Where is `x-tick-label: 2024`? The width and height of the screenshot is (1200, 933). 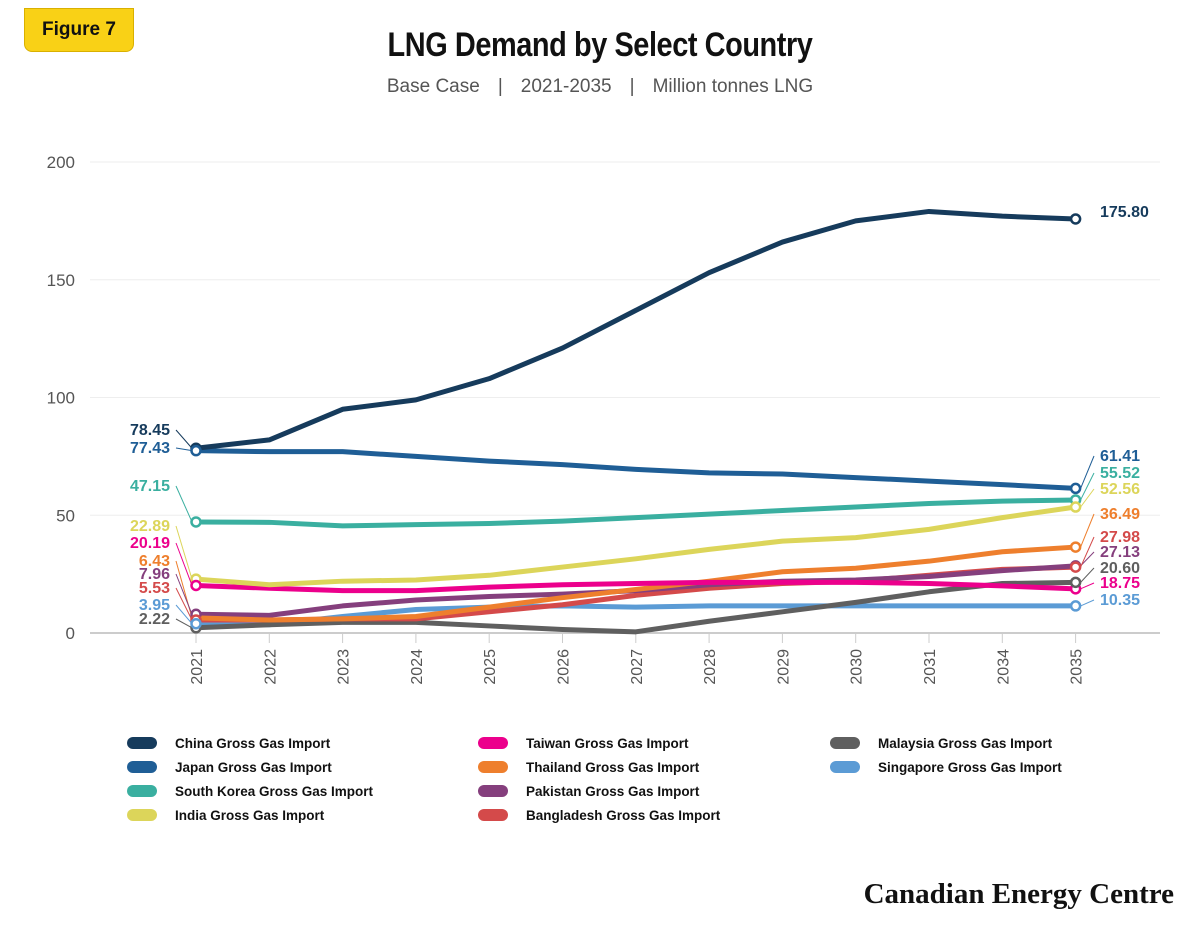
x-tick-label: 2024 is located at coordinates (417, 667).